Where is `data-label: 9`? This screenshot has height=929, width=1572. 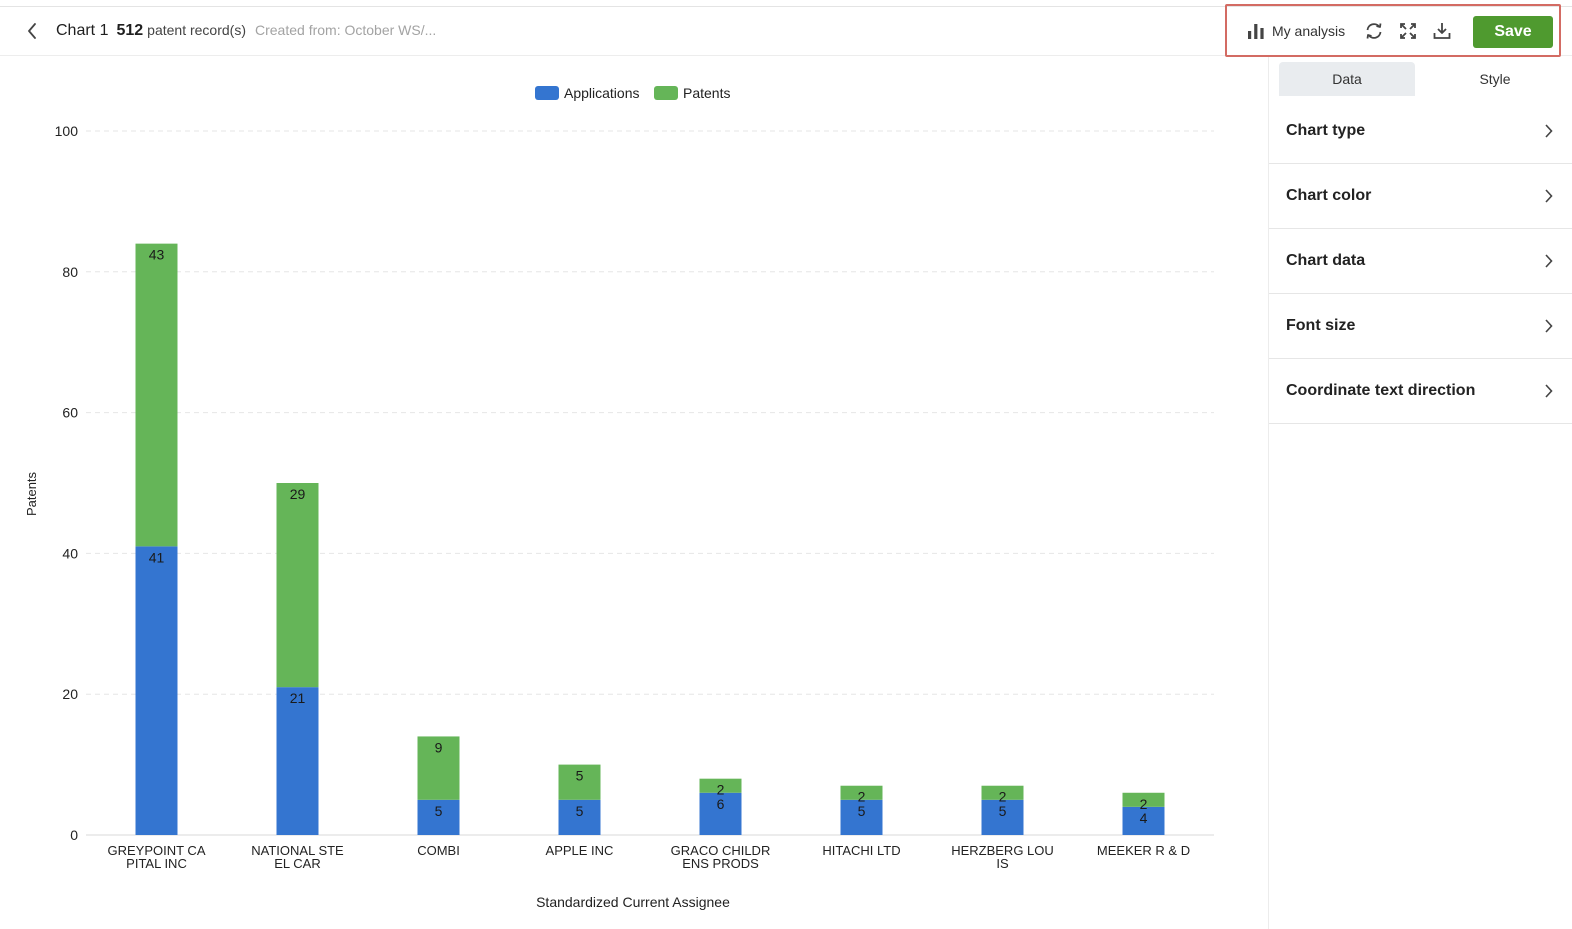
data-label: 9 is located at coordinates (439, 747).